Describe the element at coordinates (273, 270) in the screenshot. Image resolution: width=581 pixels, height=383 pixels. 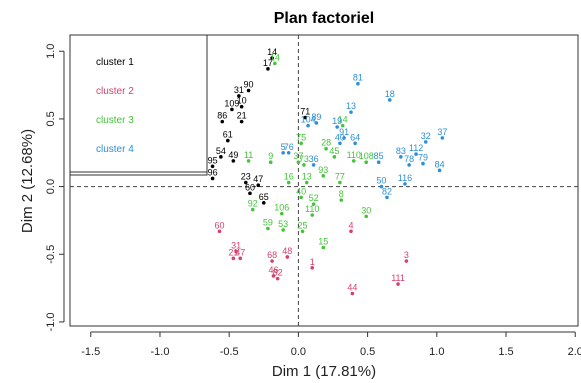
I see `point-label: 46` at that location.